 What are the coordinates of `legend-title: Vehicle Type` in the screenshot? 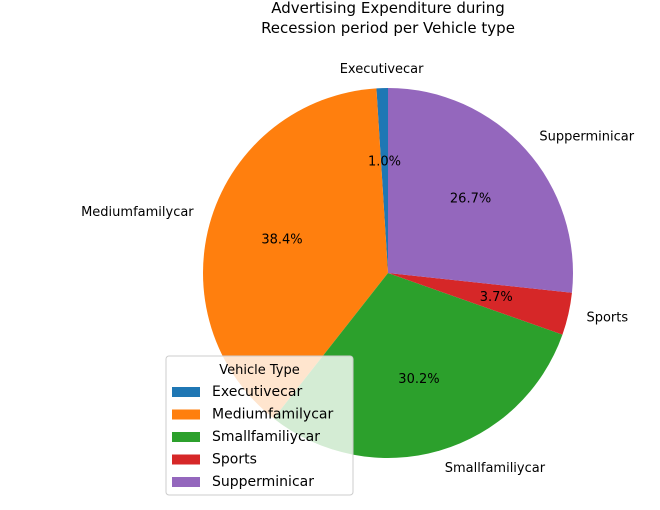 It's located at (259, 370).